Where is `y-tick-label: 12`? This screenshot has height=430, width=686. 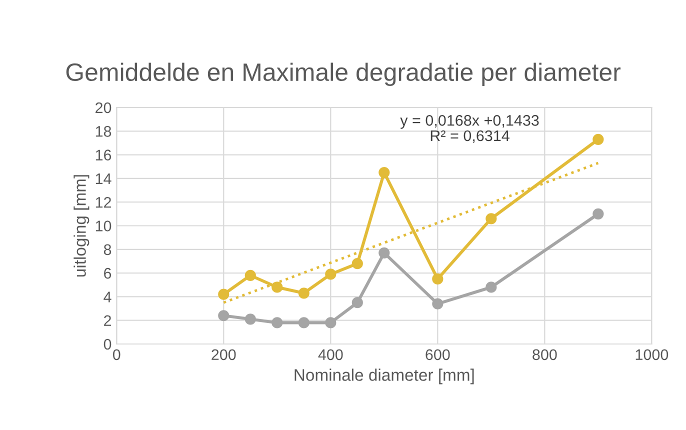 y-tick-label: 12 is located at coordinates (103, 202).